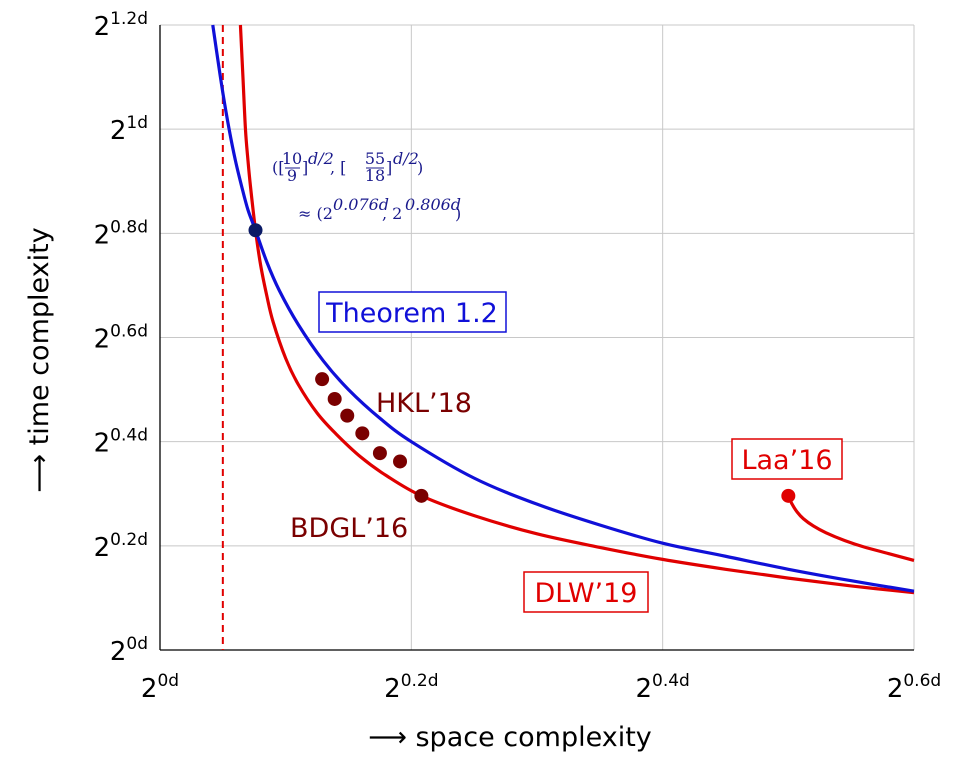 Image resolution: width=959 pixels, height=768 pixels. I want to click on label-dlw-box, so click(586, 592).